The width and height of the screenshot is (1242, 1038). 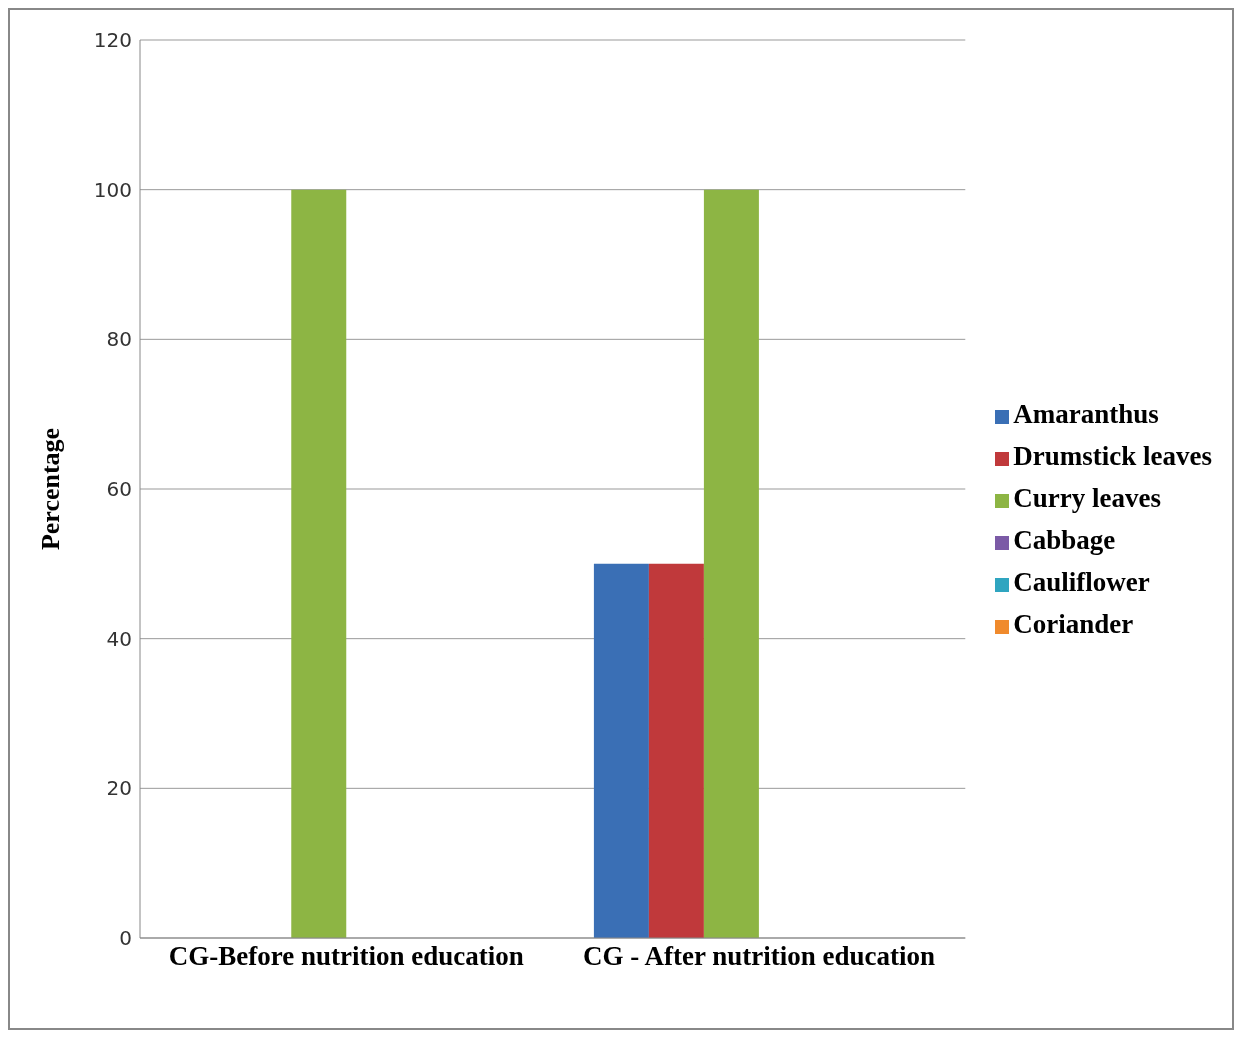 What do you see at coordinates (112, 40) in the screenshot?
I see `y-tick-label: 120` at bounding box center [112, 40].